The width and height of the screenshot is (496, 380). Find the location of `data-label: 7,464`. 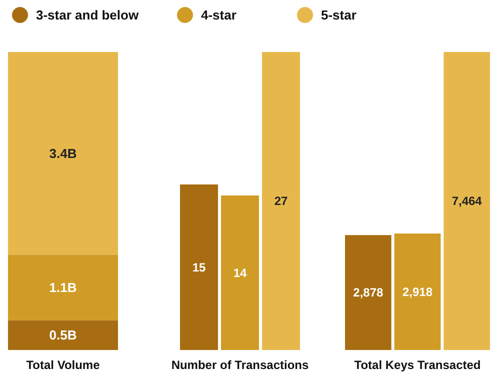

data-label: 7,464 is located at coordinates (467, 201).